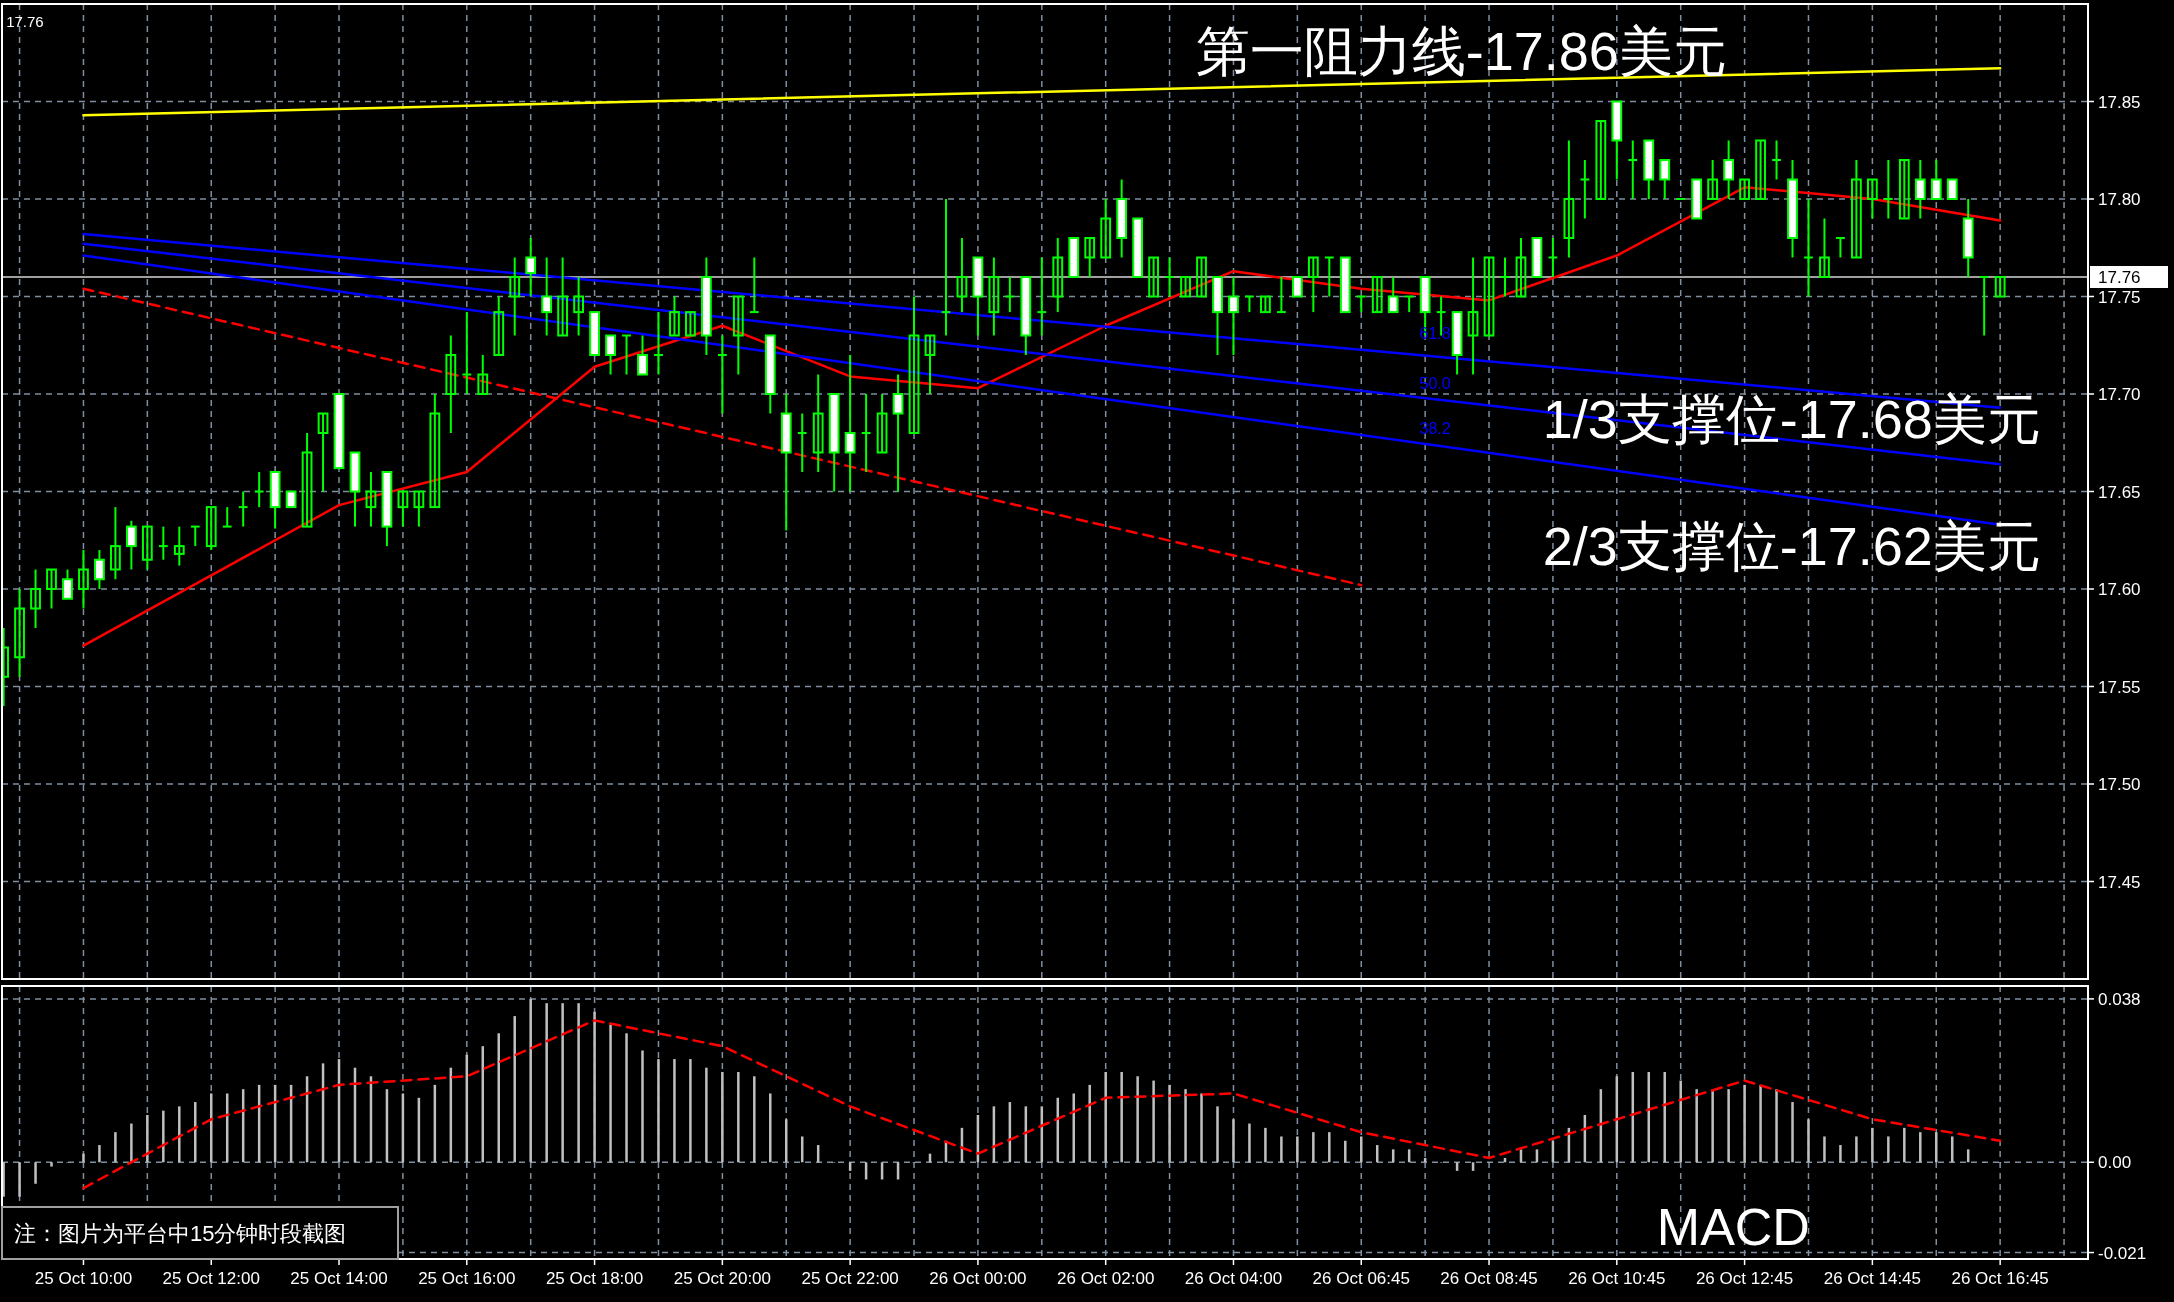 This screenshot has width=2174, height=1302. What do you see at coordinates (2119, 784) in the screenshot?
I see `y-tick-label: 17.50` at bounding box center [2119, 784].